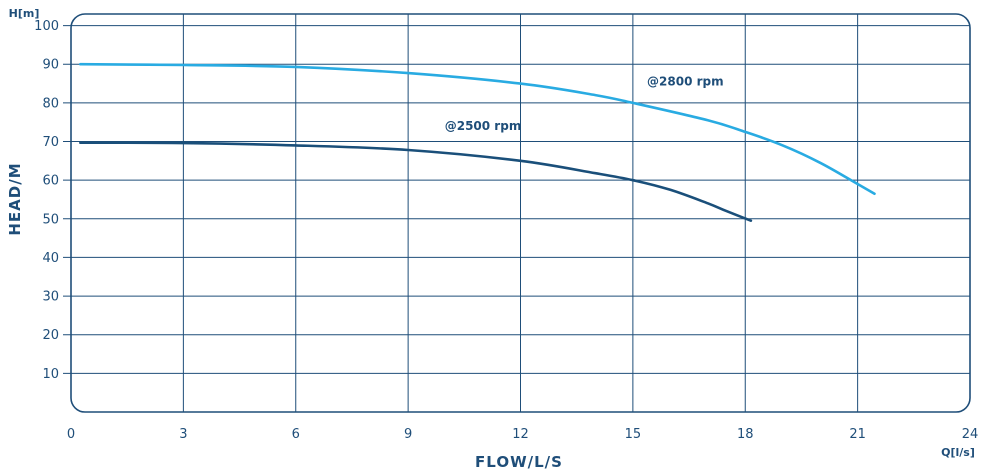 Image resolution: width=988 pixels, height=475 pixels. I want to click on y-tick-label: 70, so click(50, 142).